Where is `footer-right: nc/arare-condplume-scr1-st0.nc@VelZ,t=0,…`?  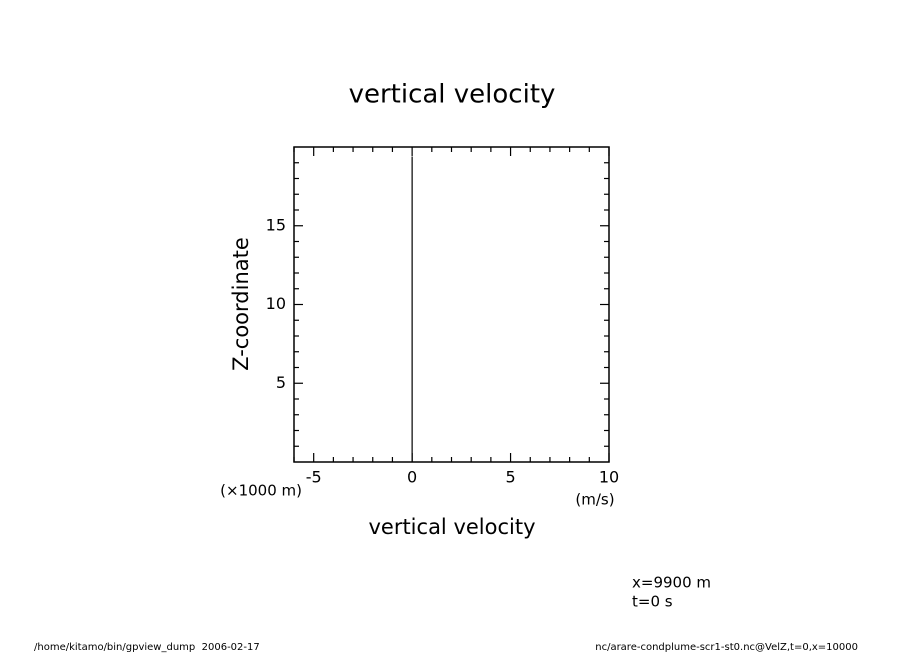
footer-right: nc/arare-condplume-scr1-st0.nc@VelZ,t=0,… is located at coordinates (726, 647).